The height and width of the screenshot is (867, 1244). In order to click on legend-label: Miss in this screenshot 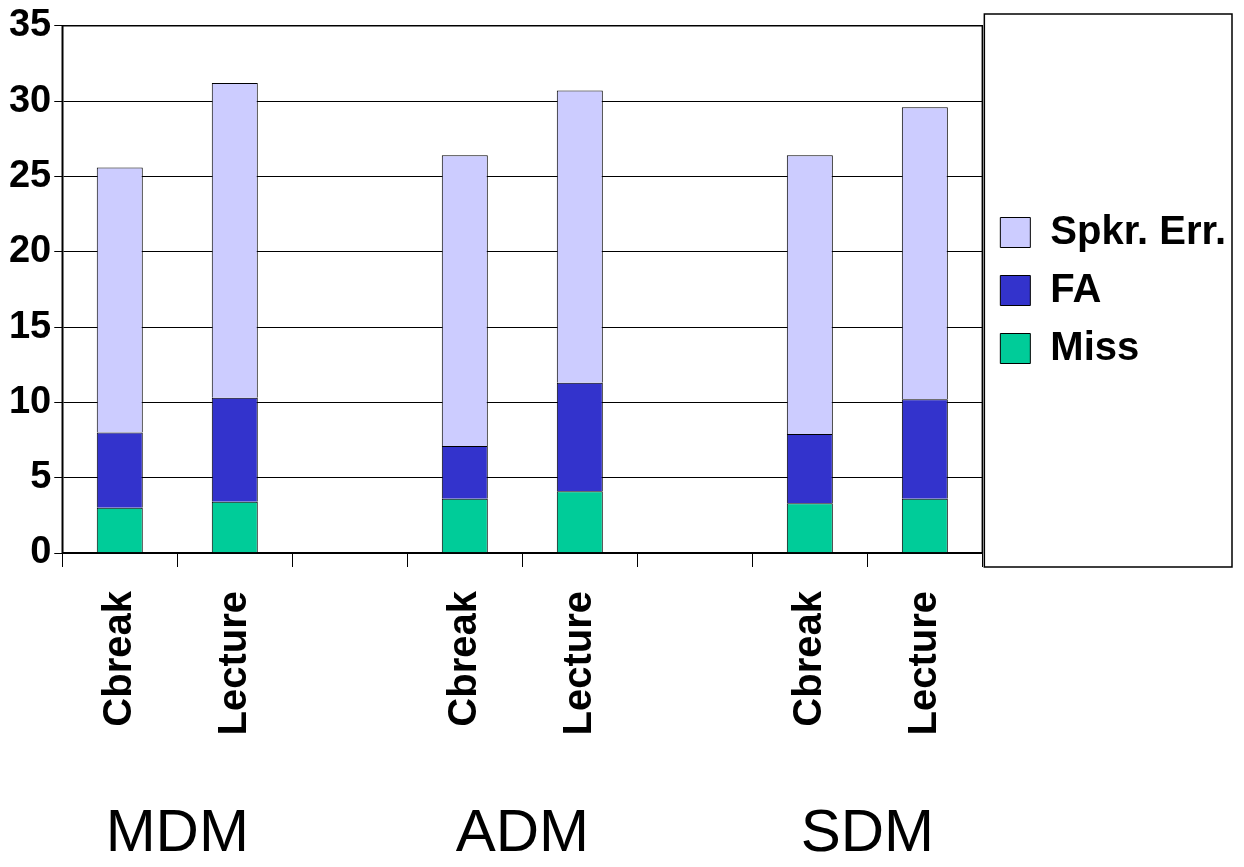, I will do `click(1095, 345)`.